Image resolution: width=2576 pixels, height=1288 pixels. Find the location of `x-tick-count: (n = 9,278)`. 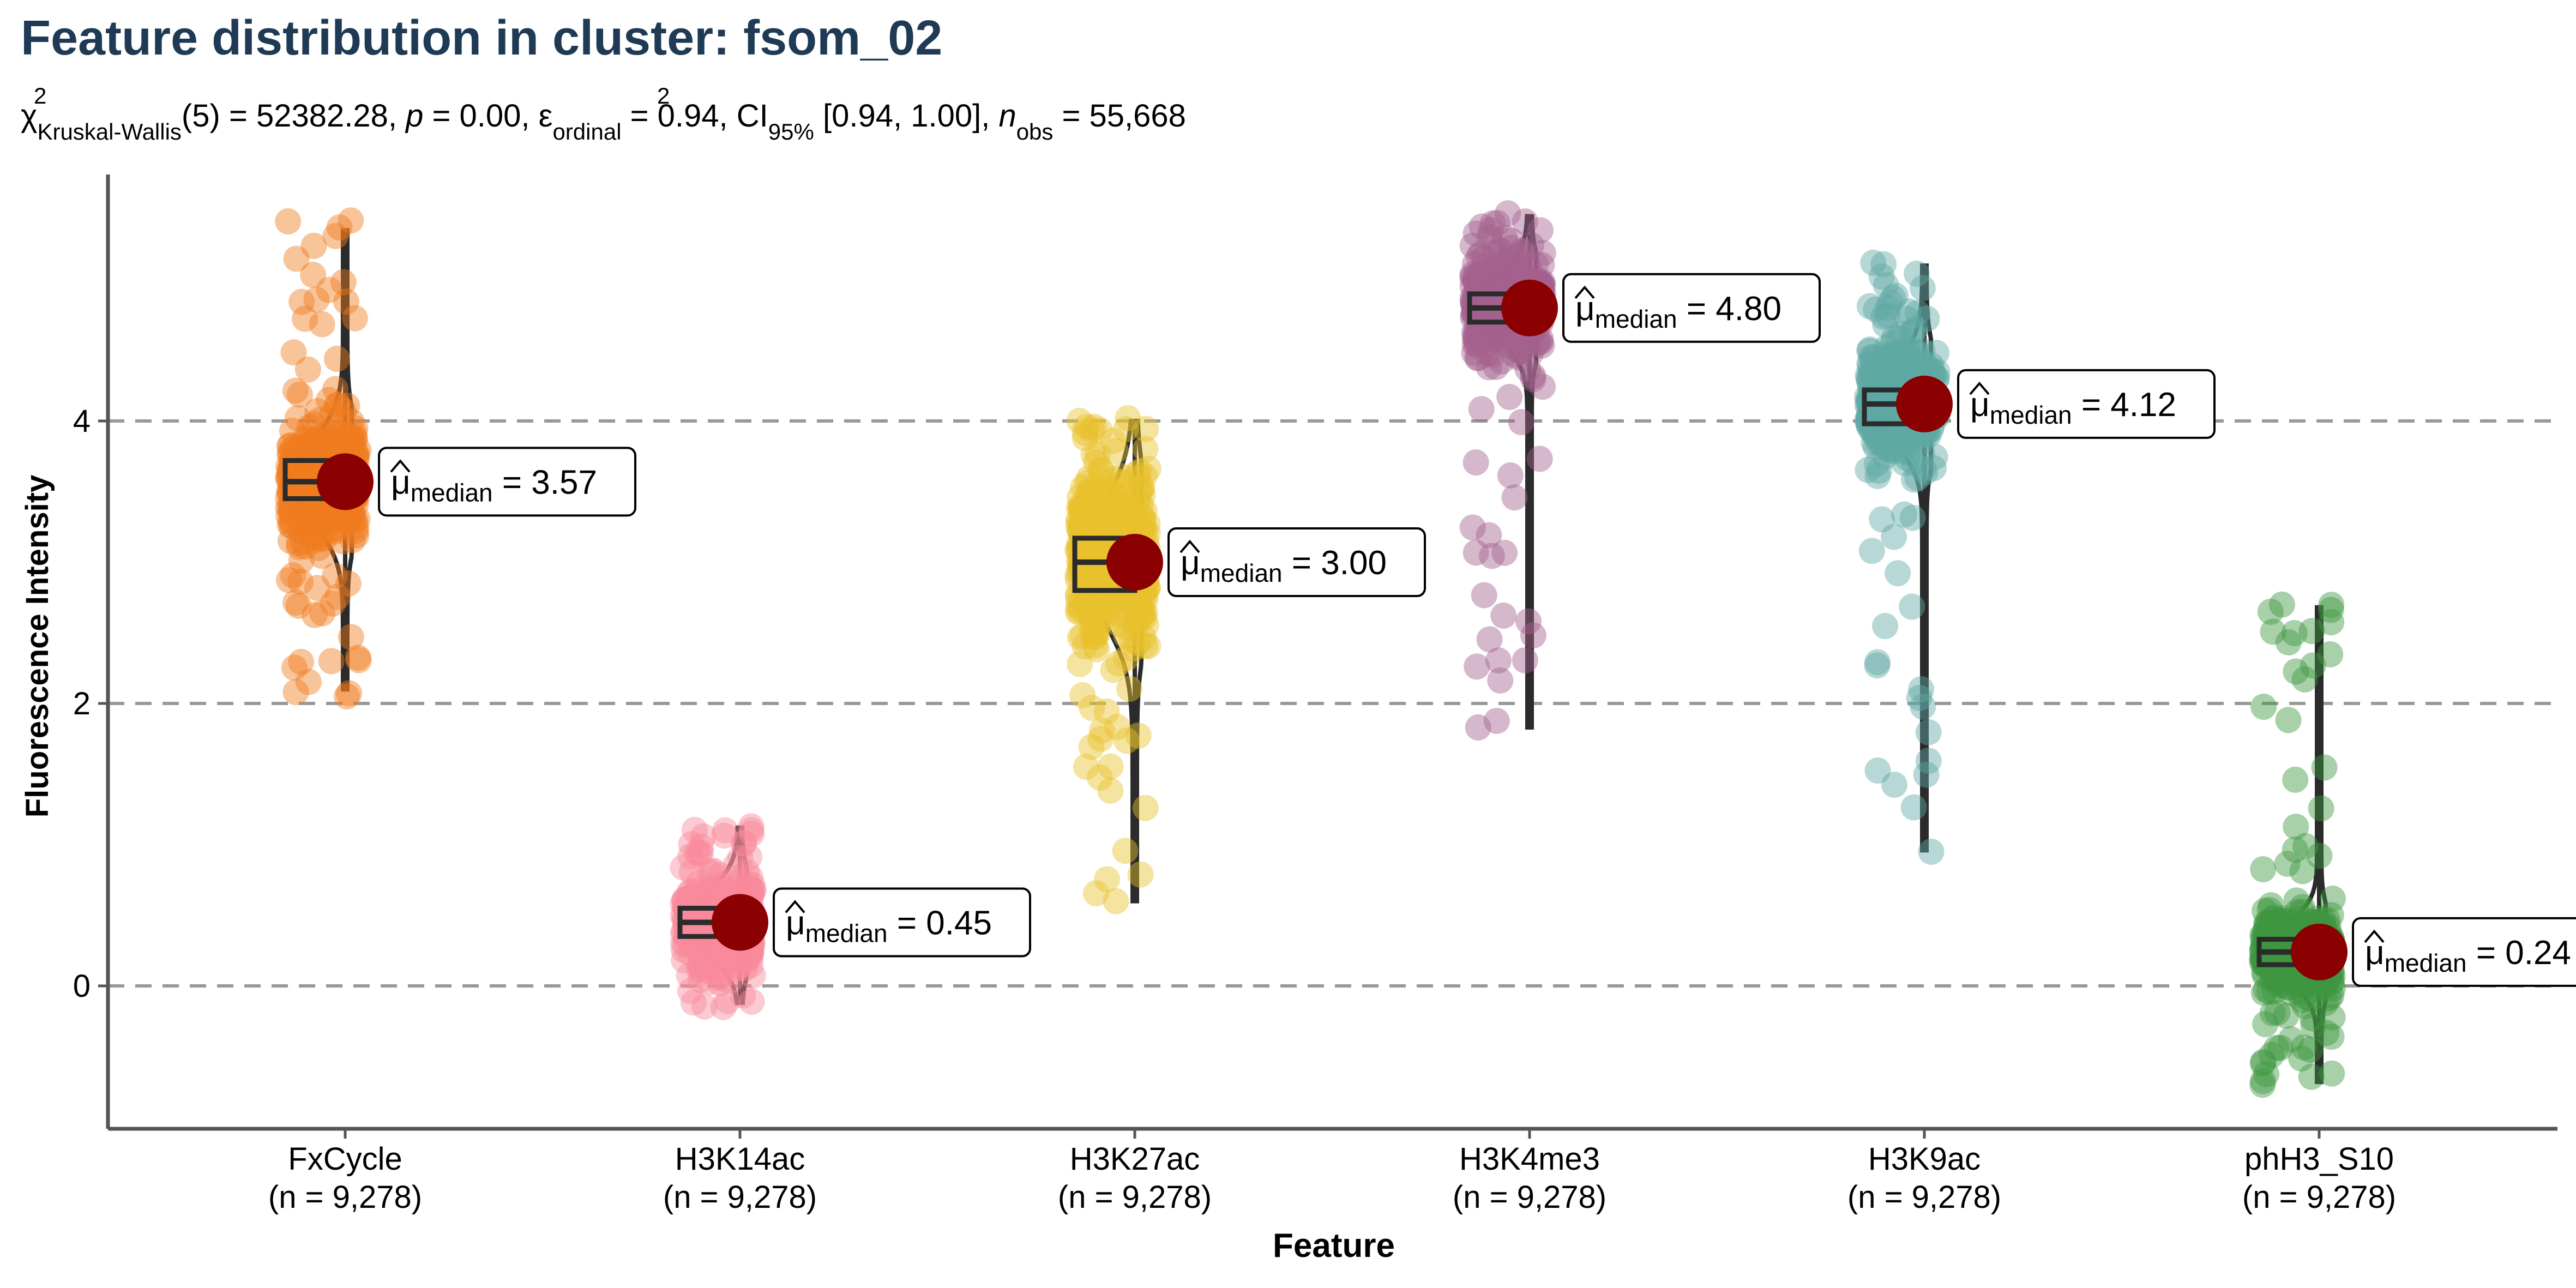

x-tick-count: (n = 9,278) is located at coordinates (2319, 1197).